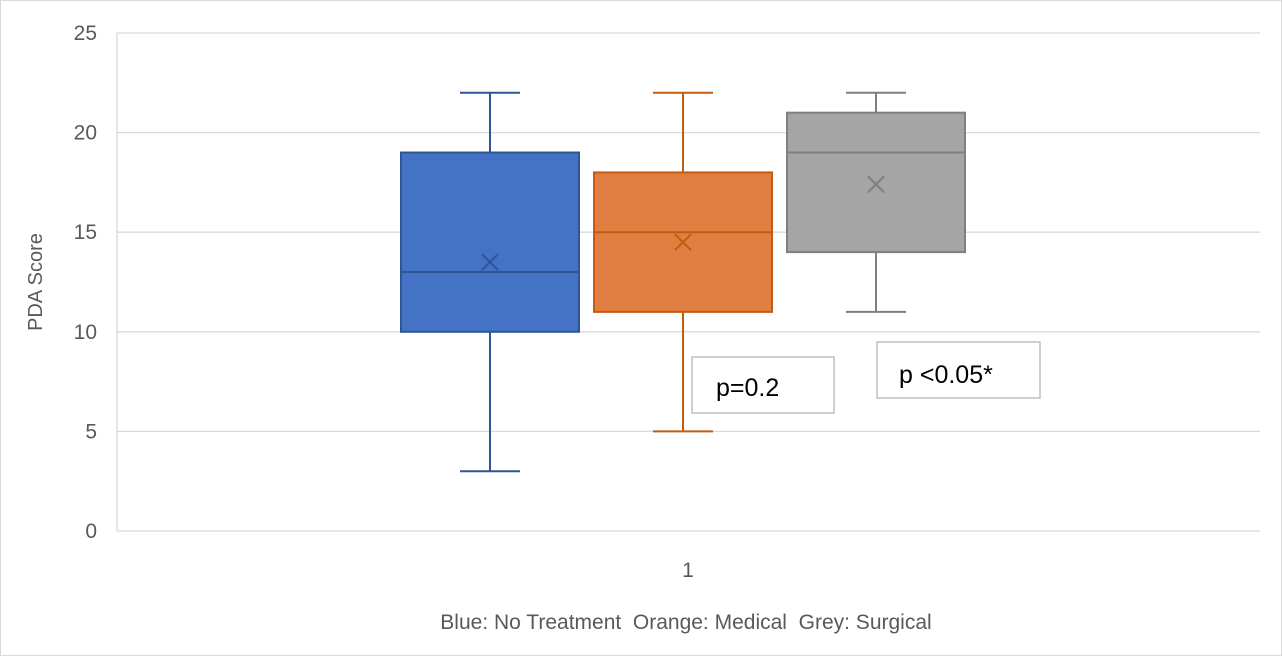 Image resolution: width=1282 pixels, height=656 pixels. What do you see at coordinates (85, 332) in the screenshot?
I see `y-tick-label: 10` at bounding box center [85, 332].